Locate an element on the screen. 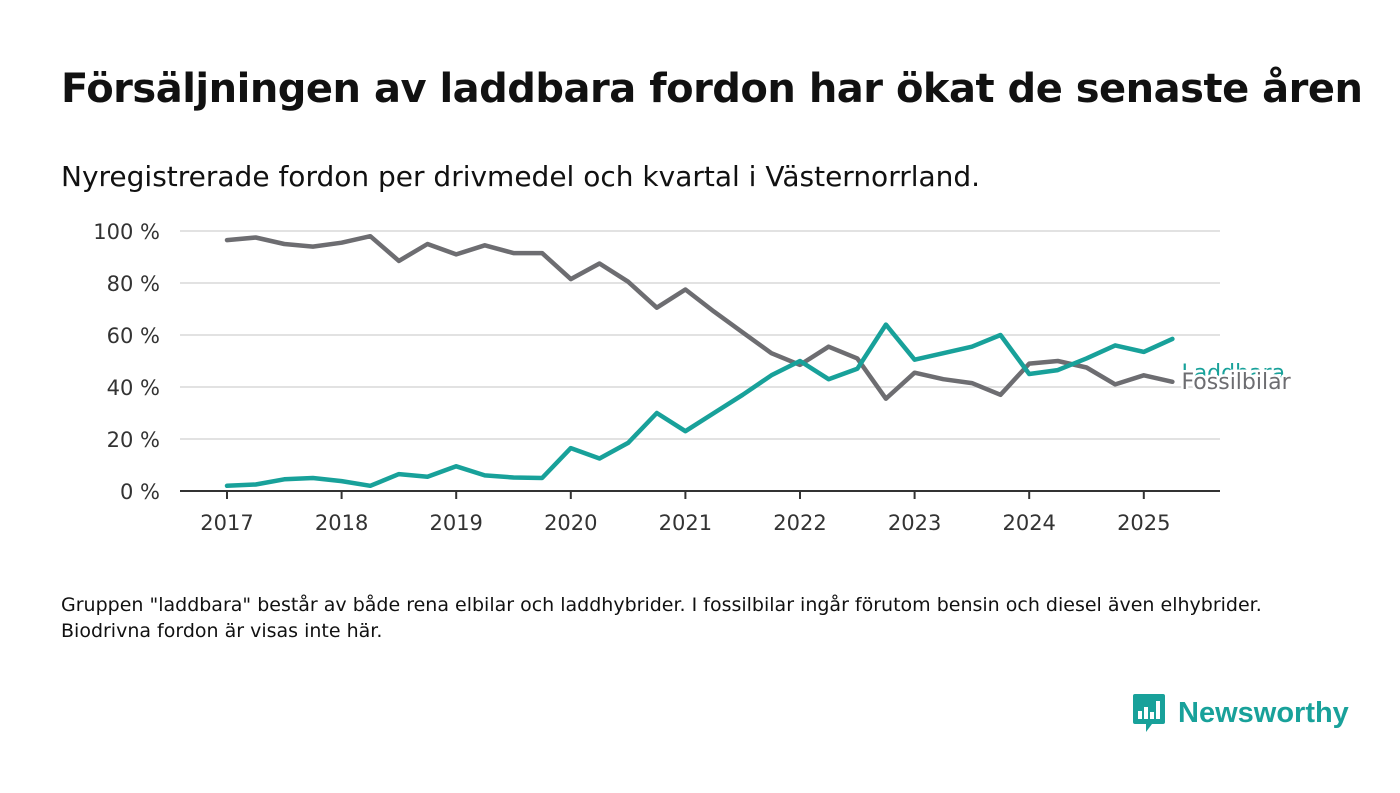 The height and width of the screenshot is (793, 1400). y-tick-label: 20 % is located at coordinates (133, 440).